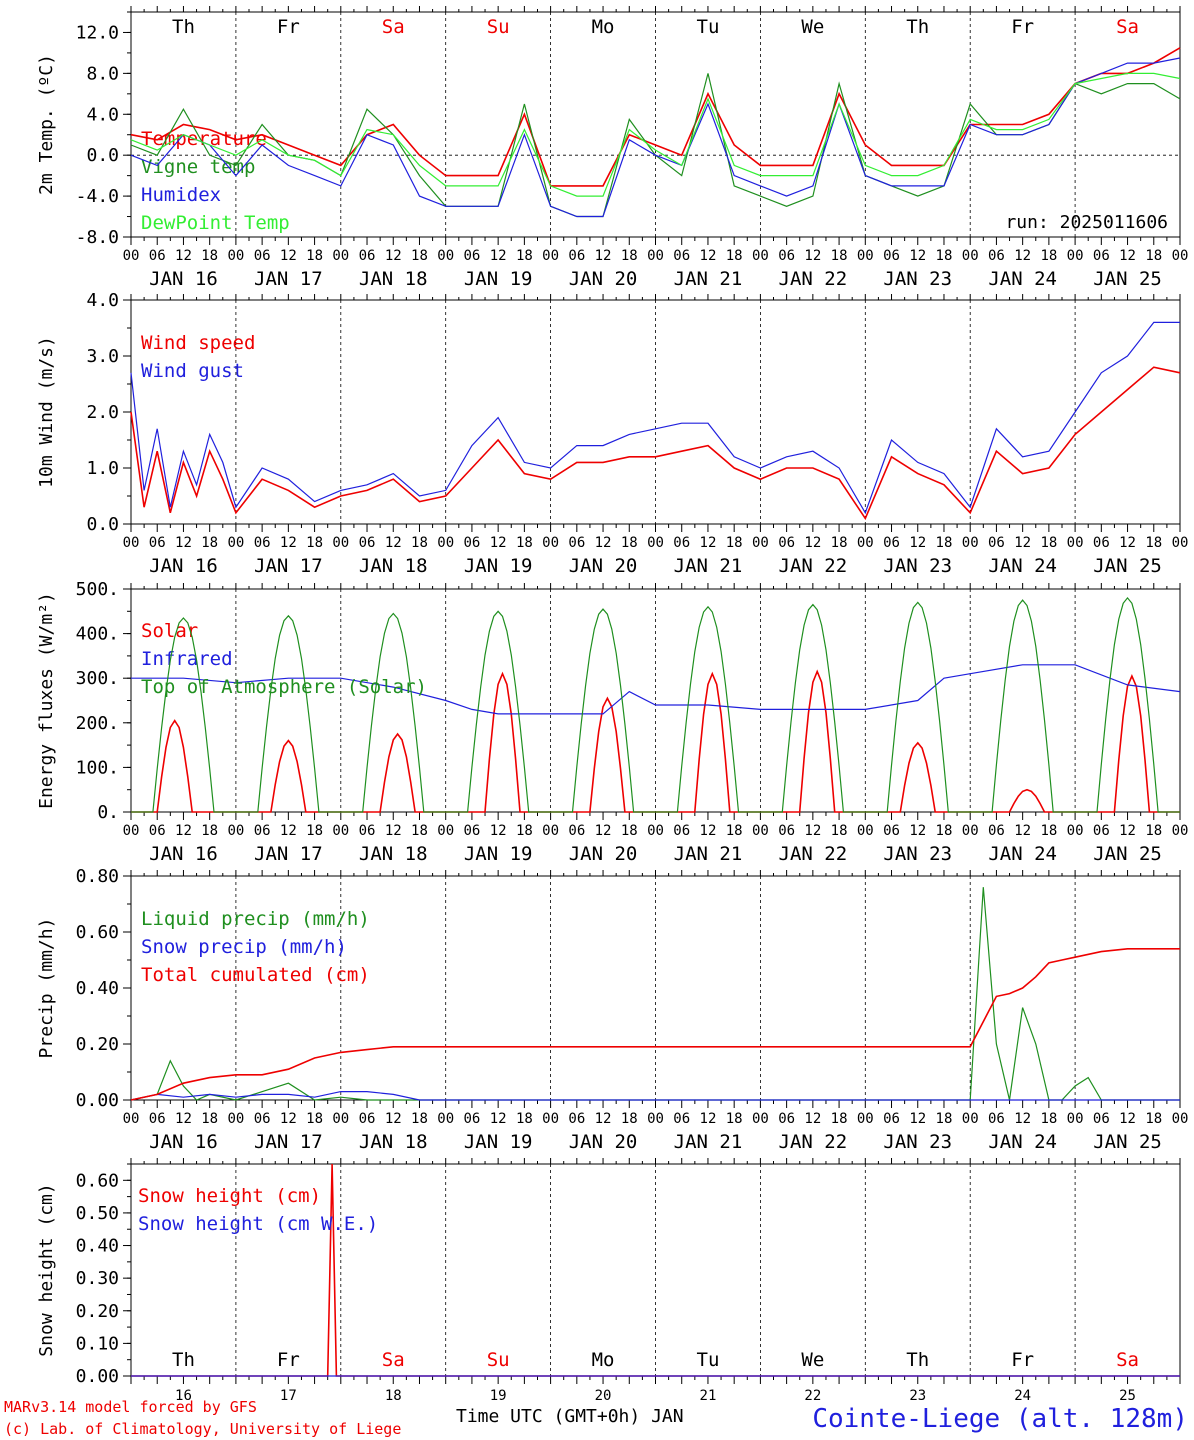 The width and height of the screenshot is (1194, 1440). I want to click on y-tick-label: 0.60, so click(97, 1180).